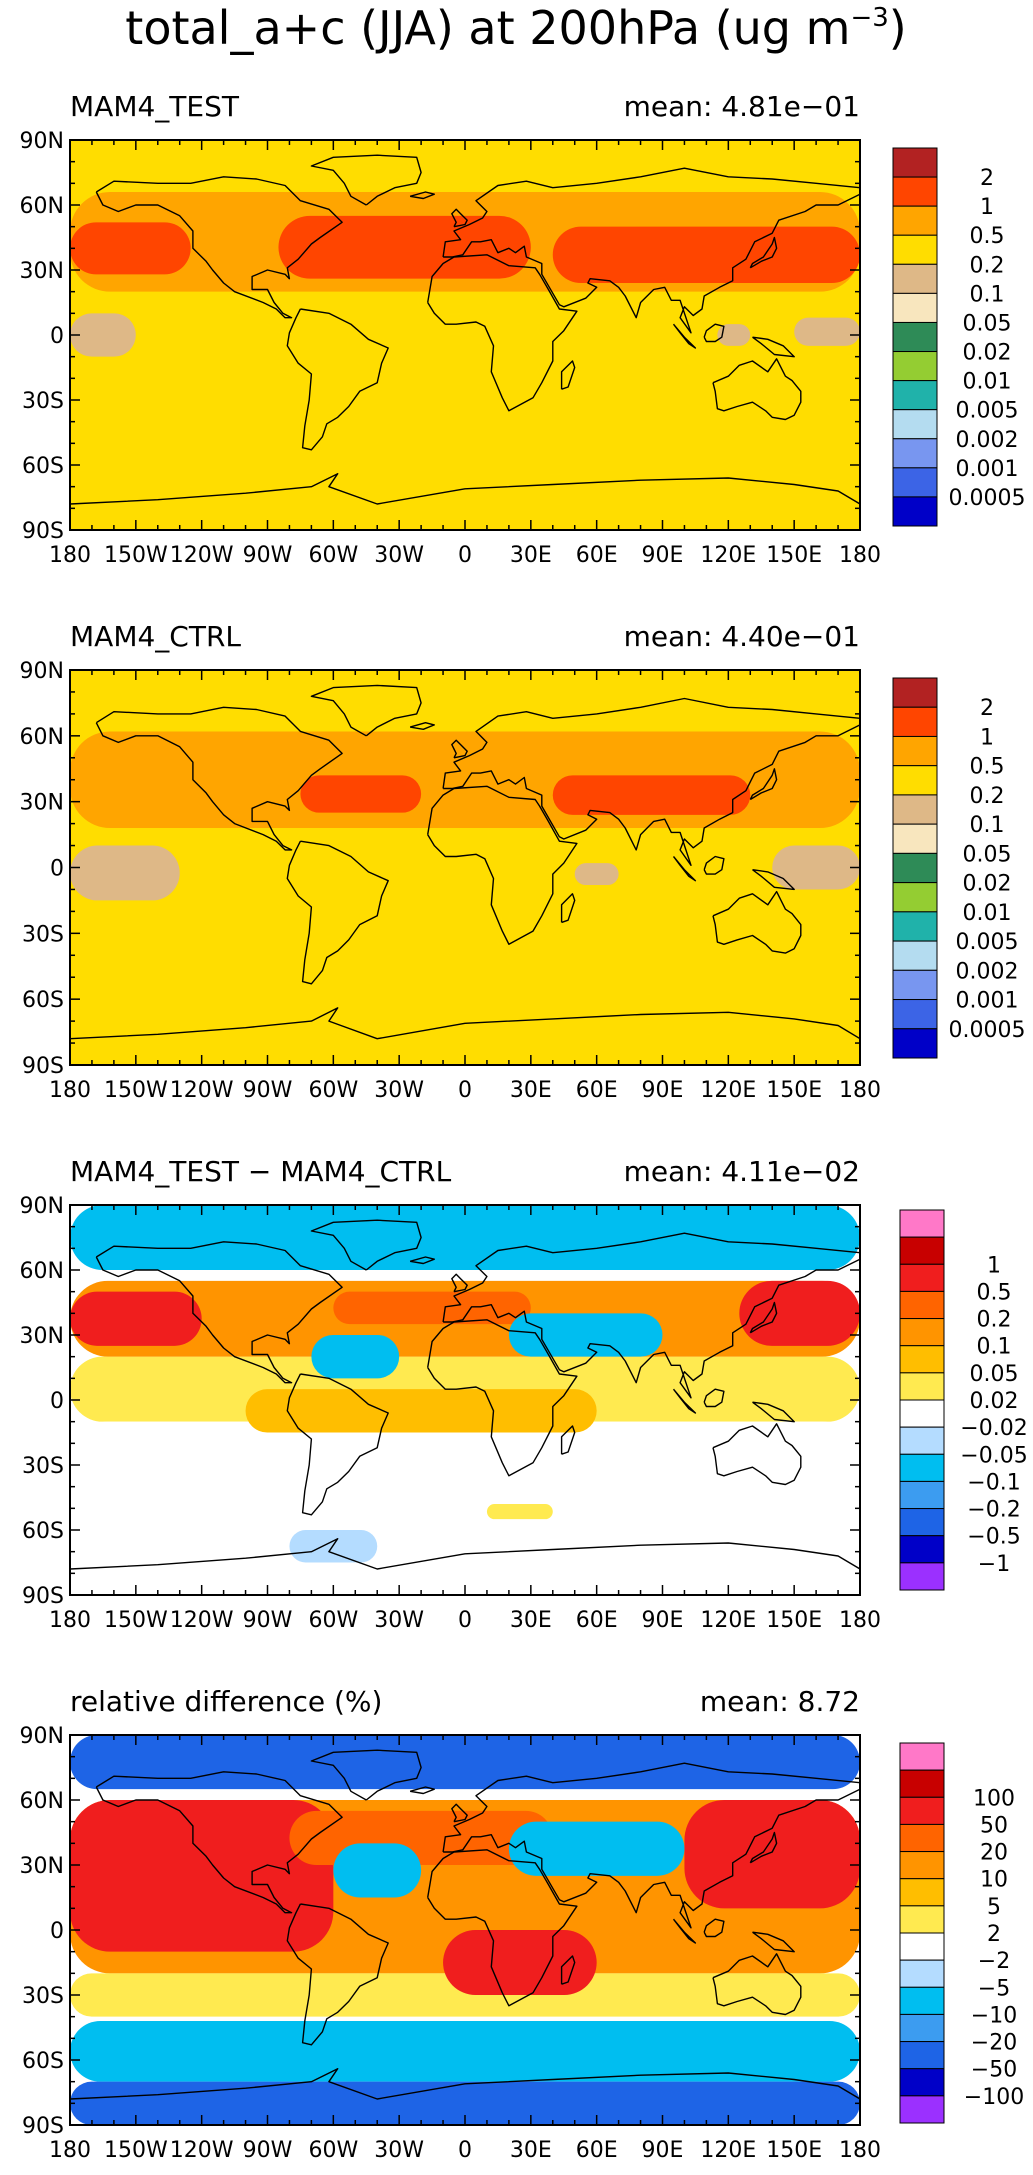  I want to click on colorbar-label: 0.2, so click(987, 796).